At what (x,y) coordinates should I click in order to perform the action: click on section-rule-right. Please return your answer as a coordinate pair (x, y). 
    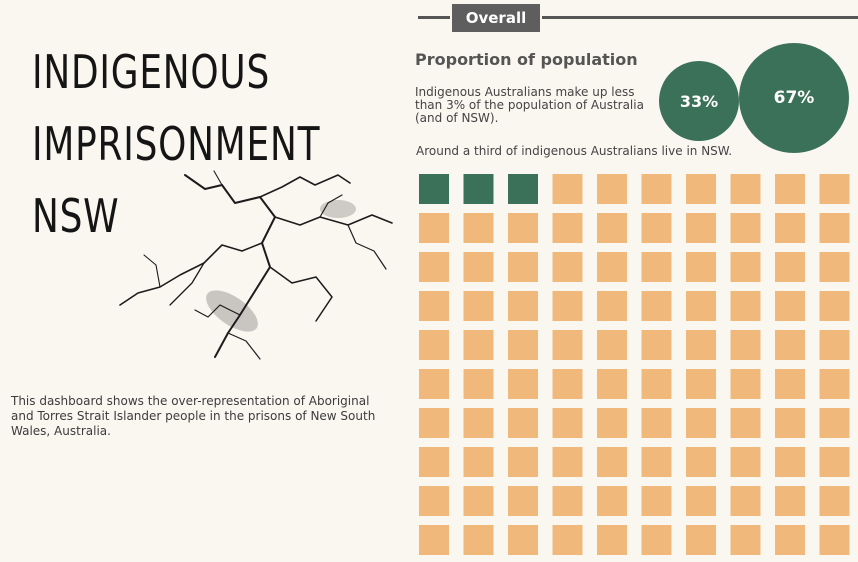
    Looking at the image, I should click on (700, 17).